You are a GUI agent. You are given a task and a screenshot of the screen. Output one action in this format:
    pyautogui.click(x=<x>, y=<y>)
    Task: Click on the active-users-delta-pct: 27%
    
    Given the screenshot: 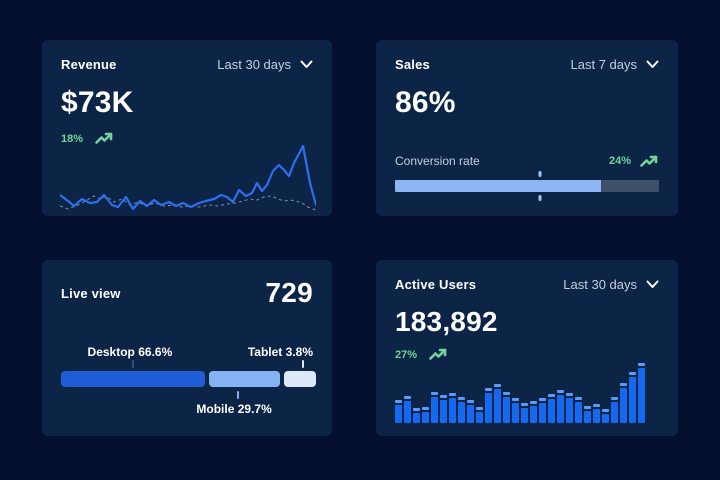 What is the action you would take?
    pyautogui.click(x=406, y=354)
    